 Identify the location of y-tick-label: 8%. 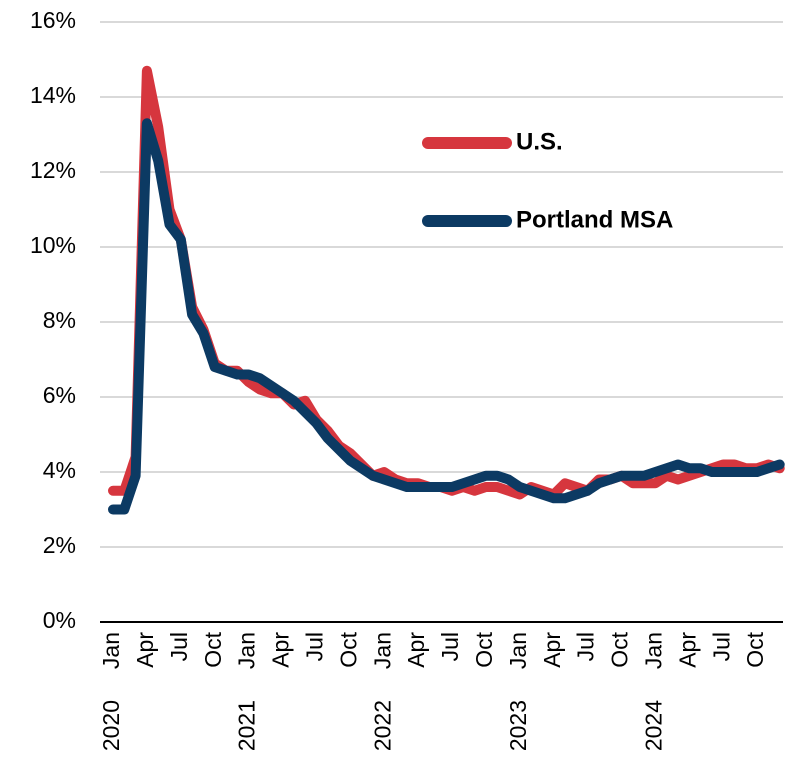
(59, 320).